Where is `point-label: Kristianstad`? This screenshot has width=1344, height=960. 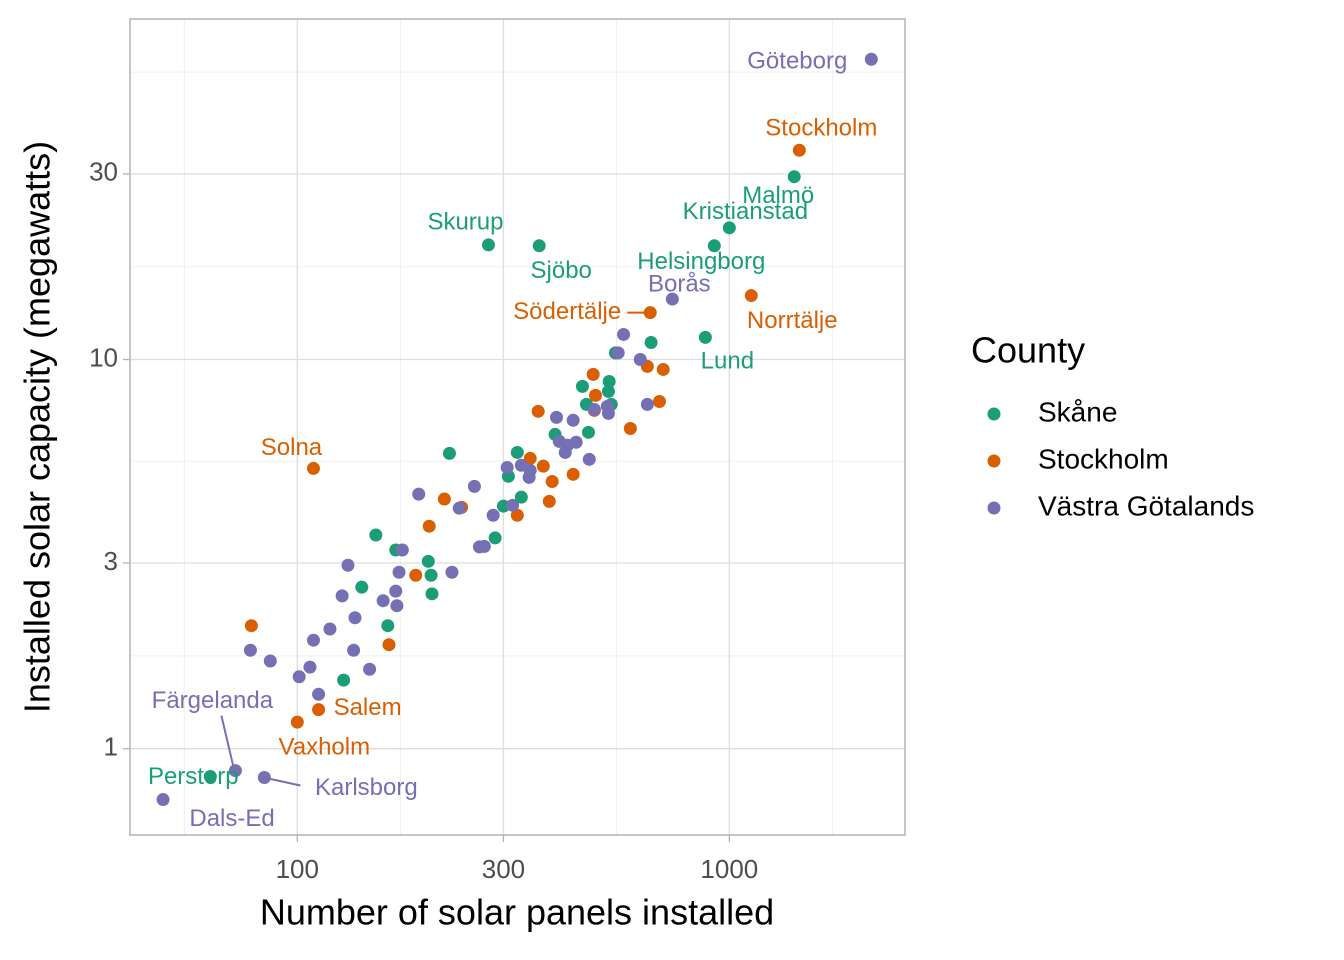
point-label: Kristianstad is located at coordinates (745, 211).